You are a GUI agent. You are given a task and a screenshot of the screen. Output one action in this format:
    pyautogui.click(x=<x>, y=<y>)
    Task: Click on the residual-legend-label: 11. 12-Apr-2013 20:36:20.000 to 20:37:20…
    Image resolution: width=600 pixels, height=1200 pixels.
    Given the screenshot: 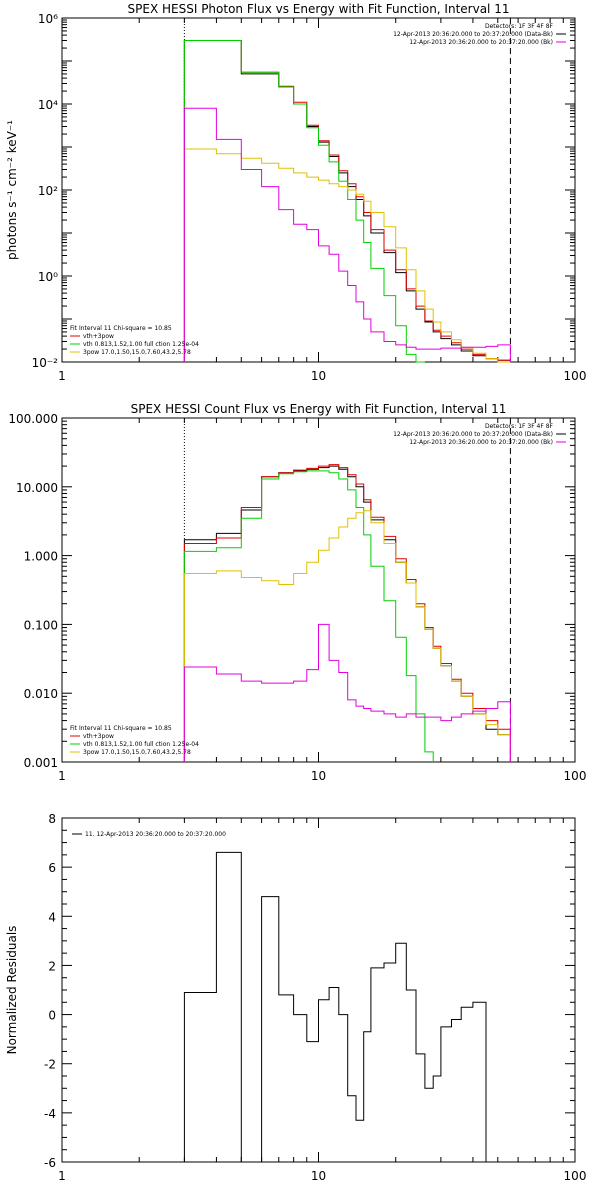 What is the action you would take?
    pyautogui.click(x=155, y=834)
    